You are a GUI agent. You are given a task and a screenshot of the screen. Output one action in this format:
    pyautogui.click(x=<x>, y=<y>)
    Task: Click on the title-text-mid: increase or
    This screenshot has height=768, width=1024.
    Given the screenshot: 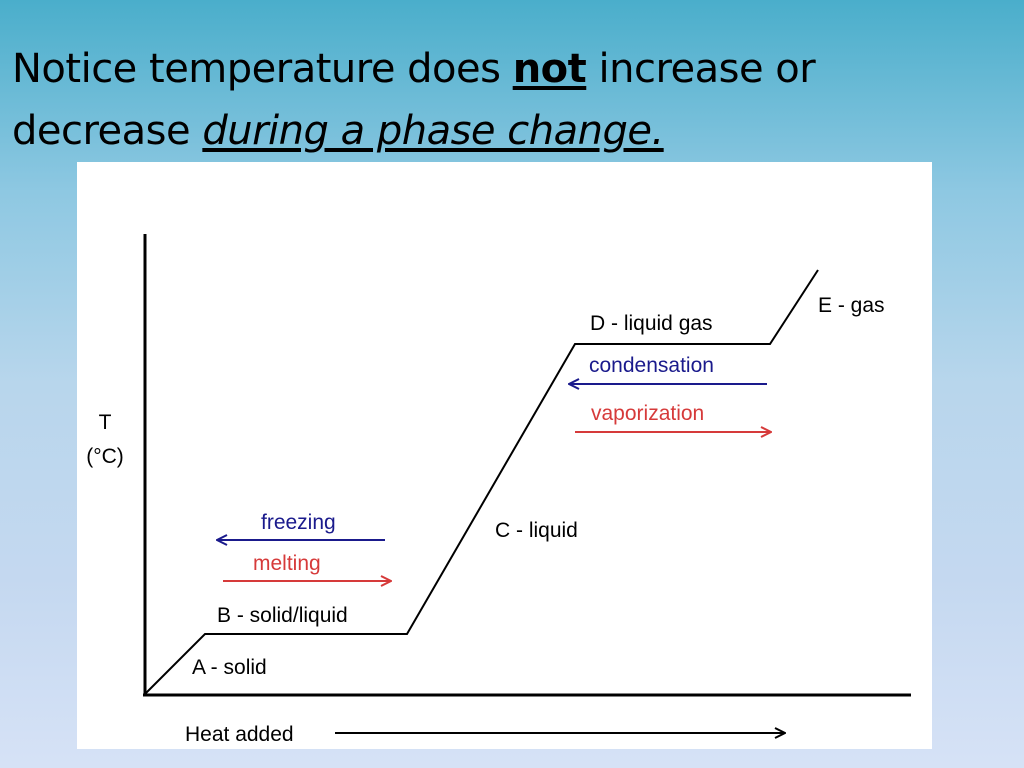 What is the action you would take?
    pyautogui.click(x=701, y=69)
    